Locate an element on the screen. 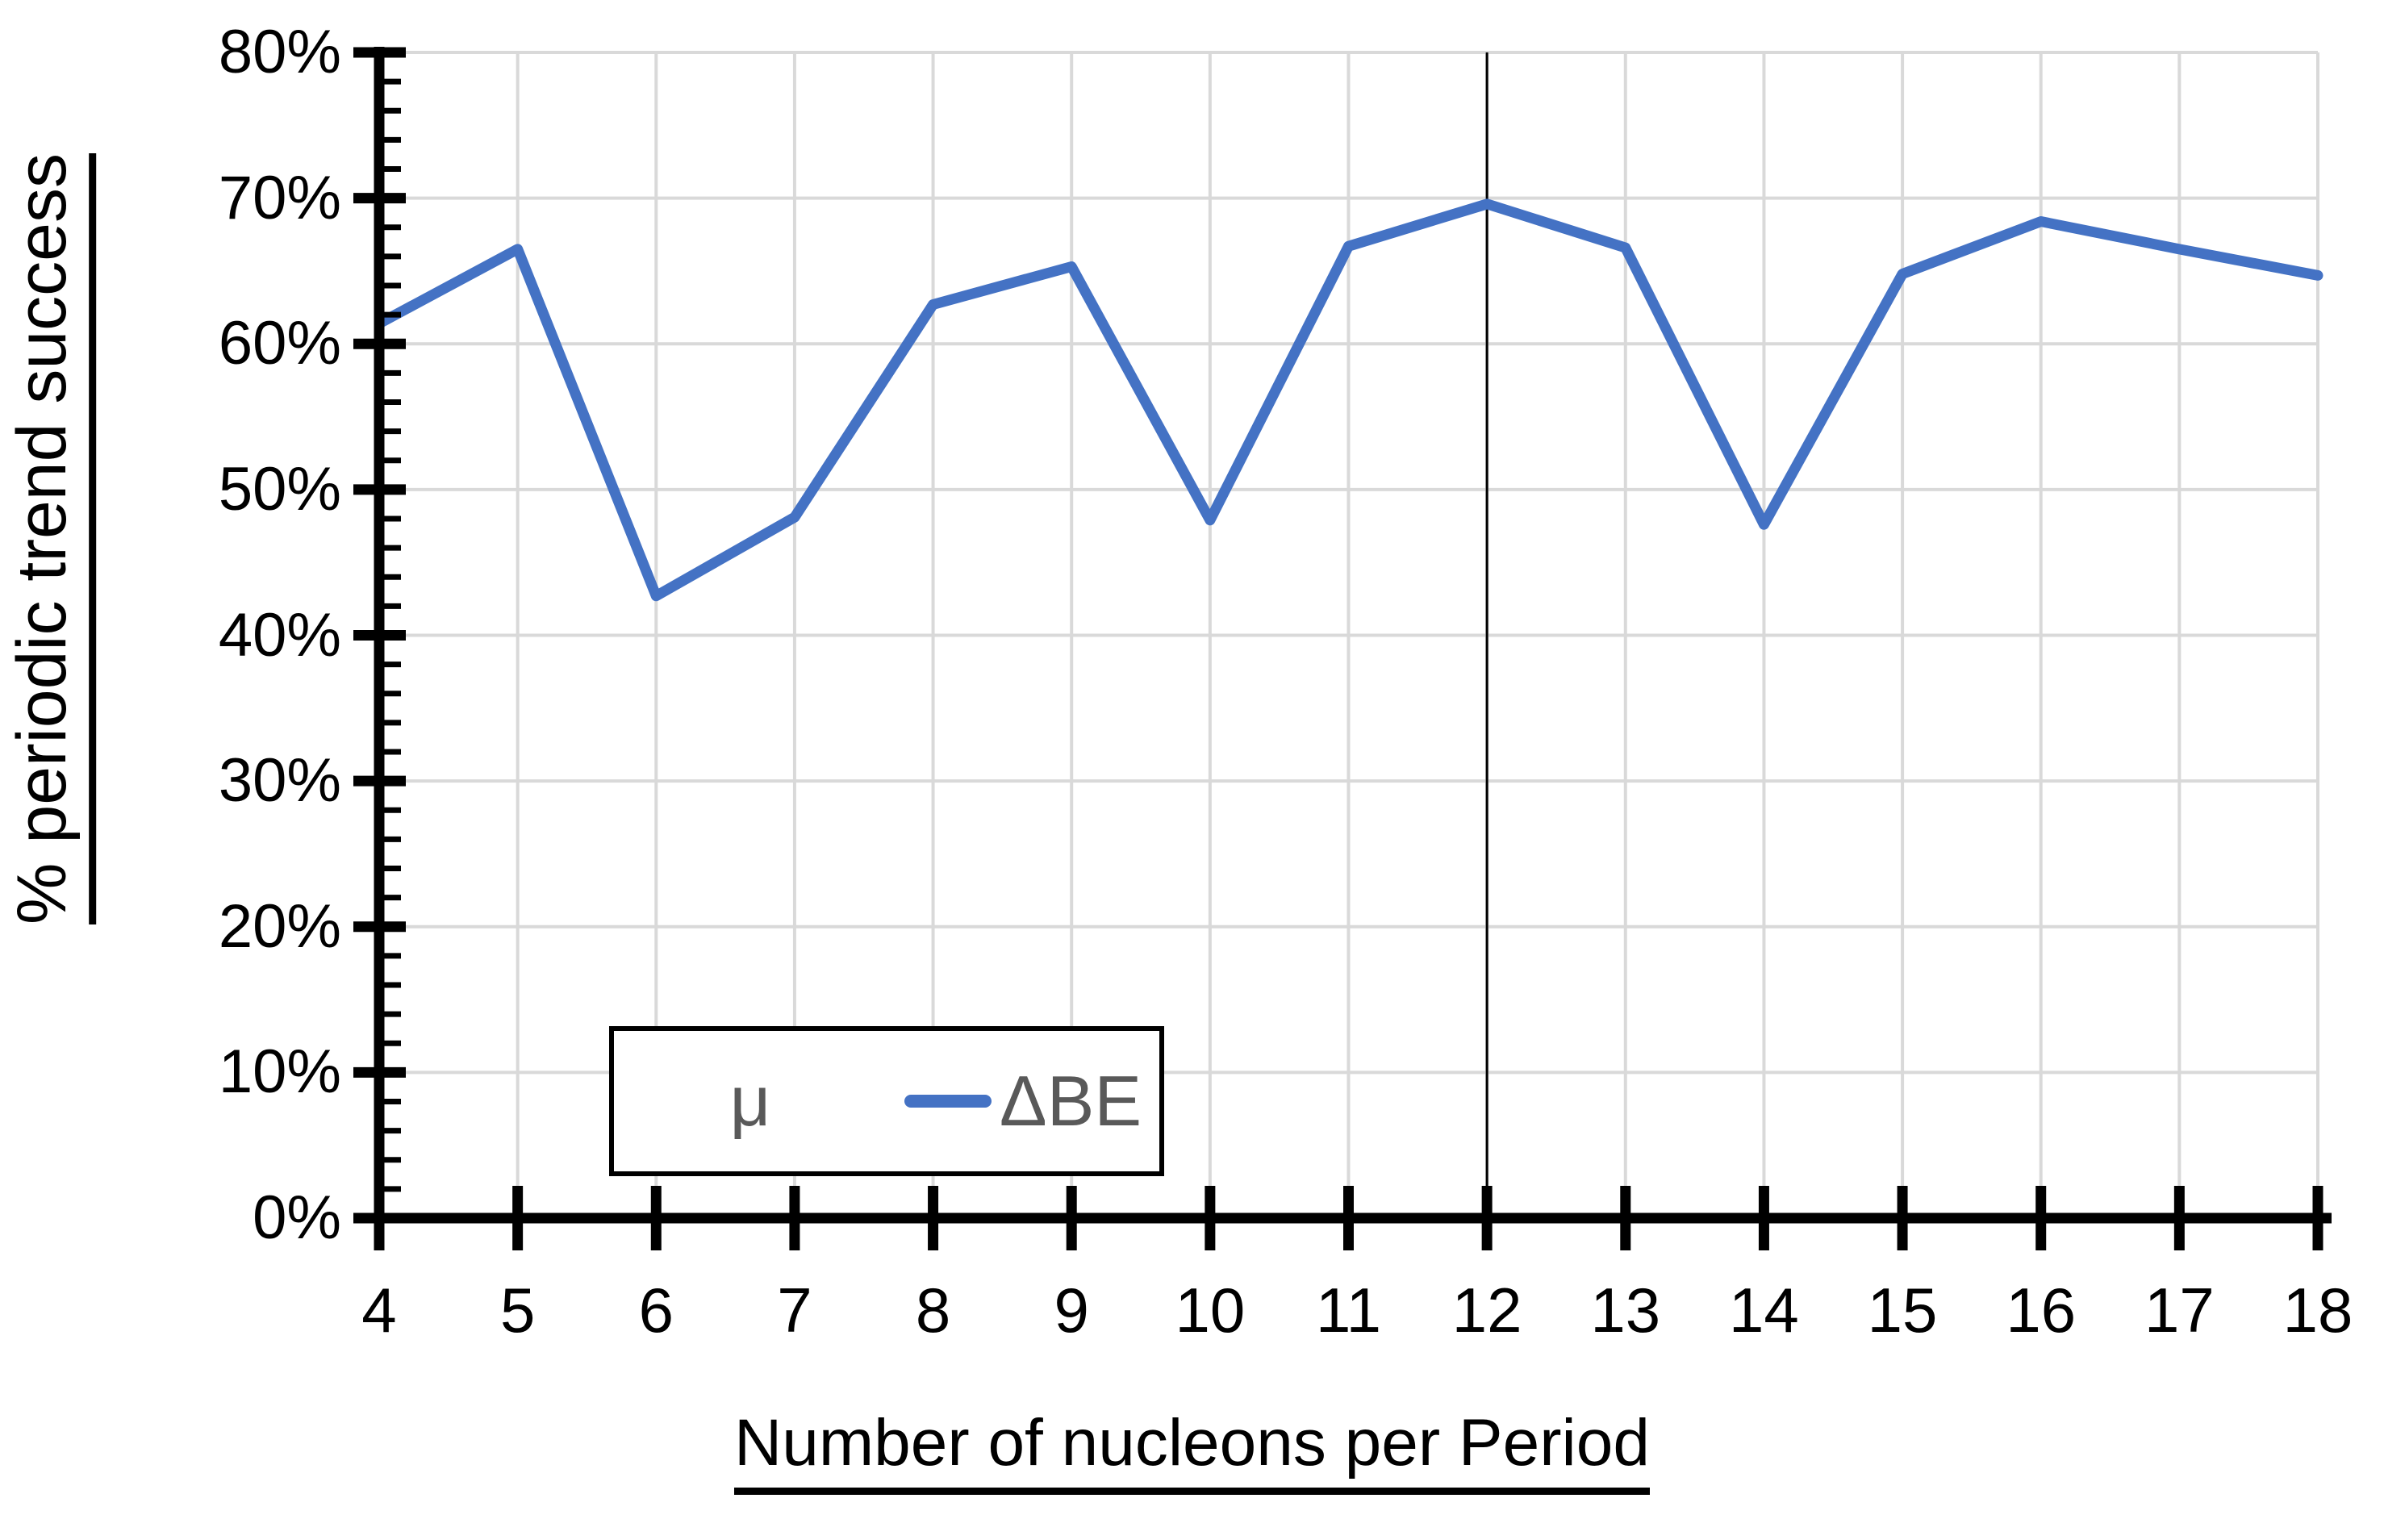 The height and width of the screenshot is (1540, 2384). x-axis-title: Number of nucleons per Period is located at coordinates (1192, 1450).